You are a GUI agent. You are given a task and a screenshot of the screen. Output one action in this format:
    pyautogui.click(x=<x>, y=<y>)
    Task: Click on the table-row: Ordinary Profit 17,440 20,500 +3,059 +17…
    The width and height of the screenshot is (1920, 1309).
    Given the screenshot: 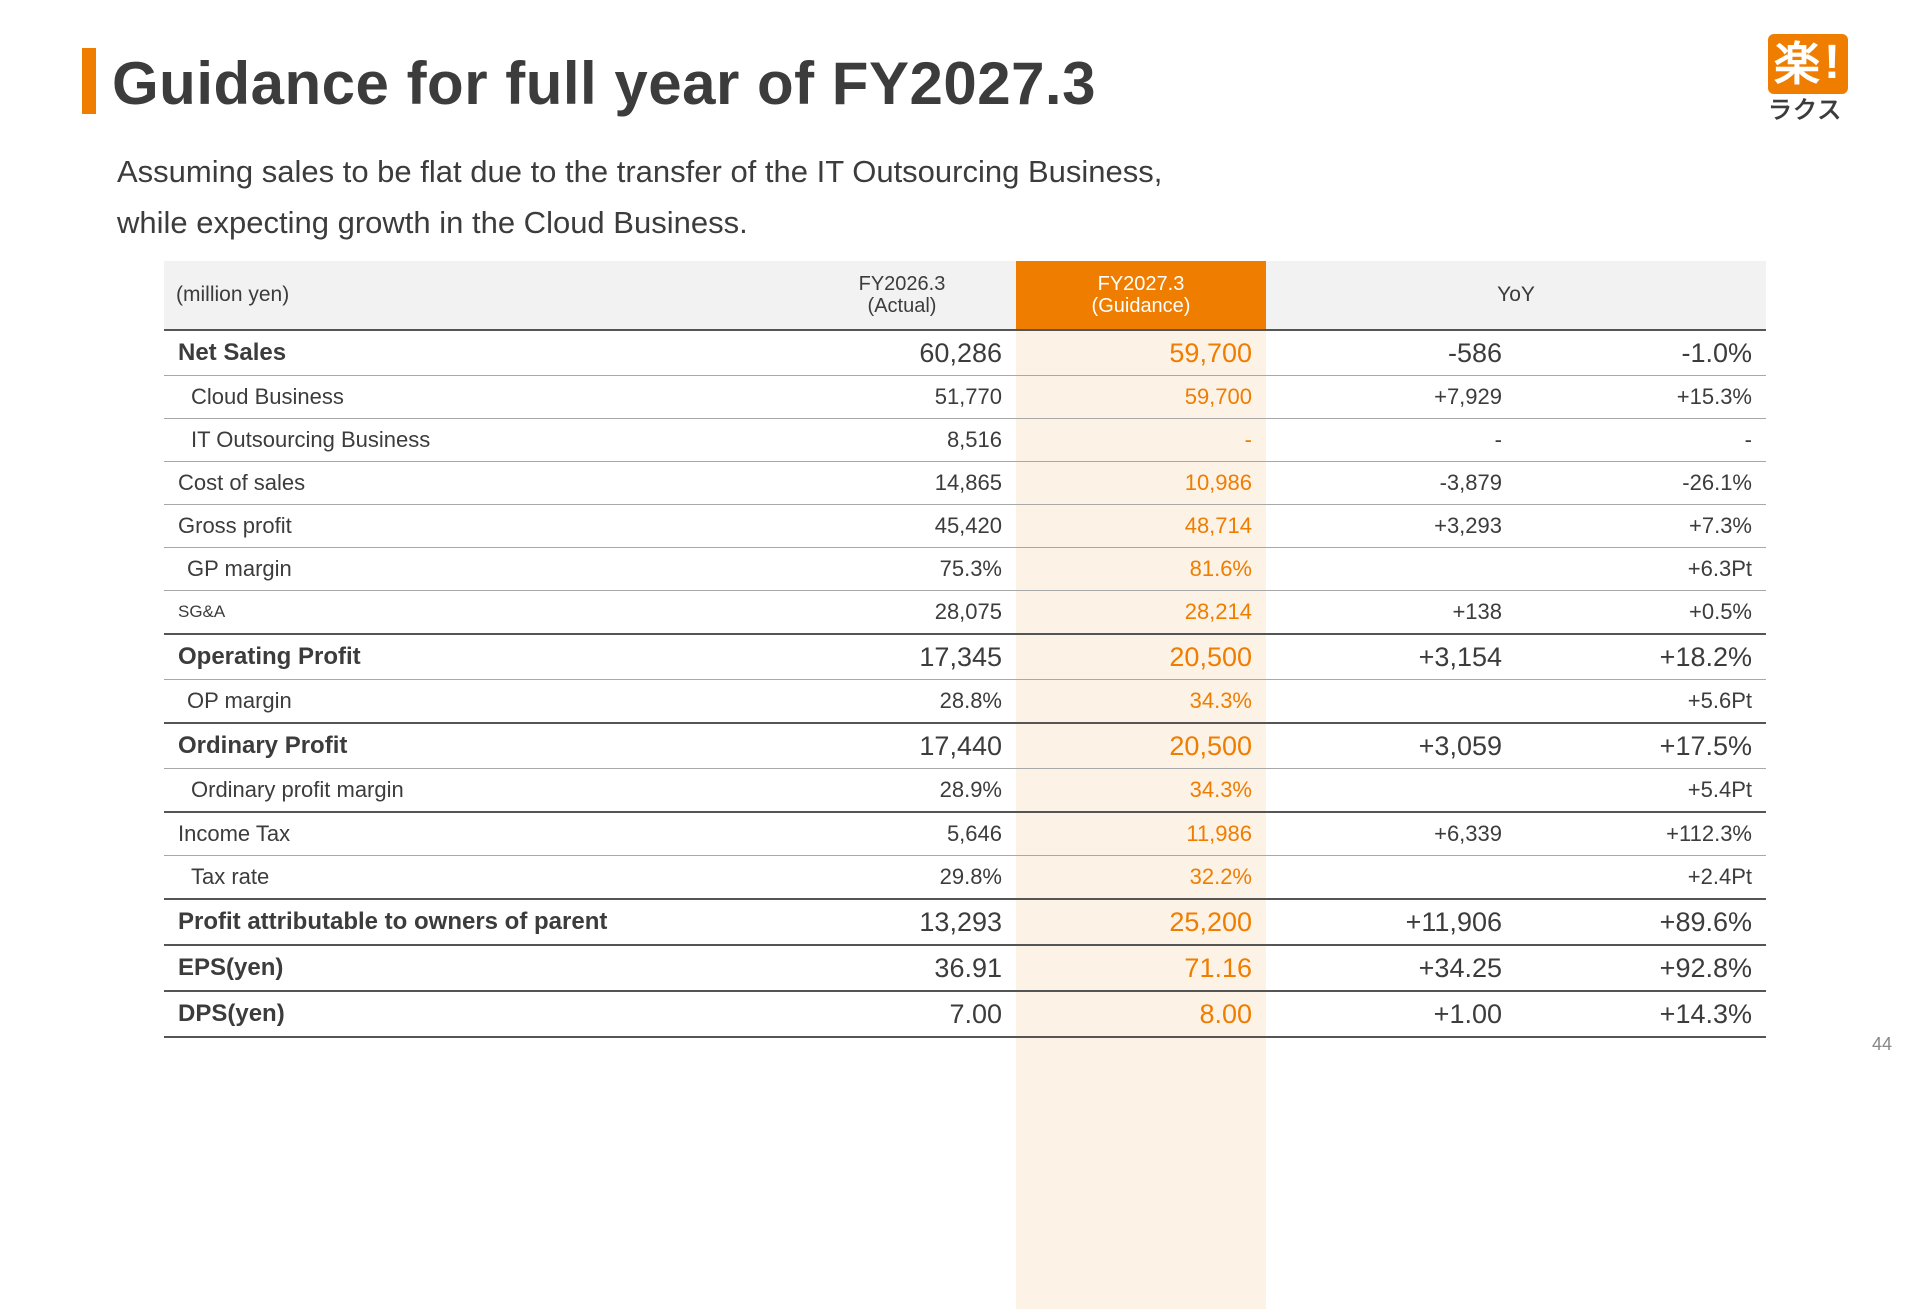 What is the action you would take?
    pyautogui.click(x=965, y=746)
    